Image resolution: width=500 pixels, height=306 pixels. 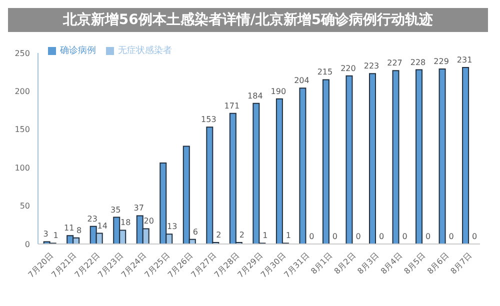 I want to click on data-label: 23, so click(x=92, y=219).